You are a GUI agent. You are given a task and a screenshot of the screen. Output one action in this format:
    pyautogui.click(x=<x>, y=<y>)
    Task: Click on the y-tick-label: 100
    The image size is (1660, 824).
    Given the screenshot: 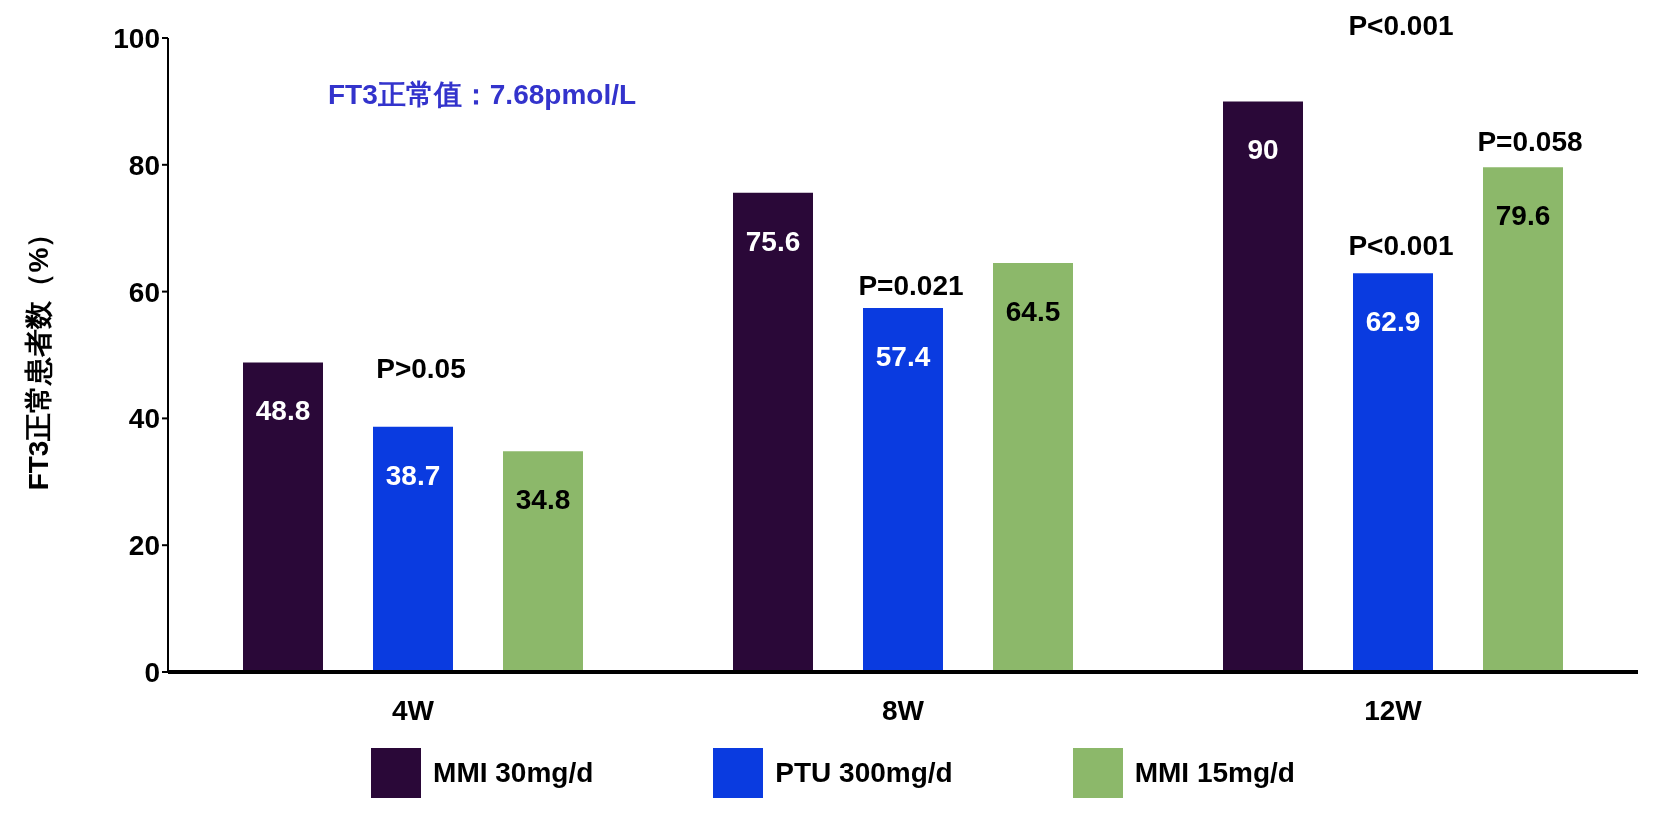 What is the action you would take?
    pyautogui.click(x=136, y=38)
    